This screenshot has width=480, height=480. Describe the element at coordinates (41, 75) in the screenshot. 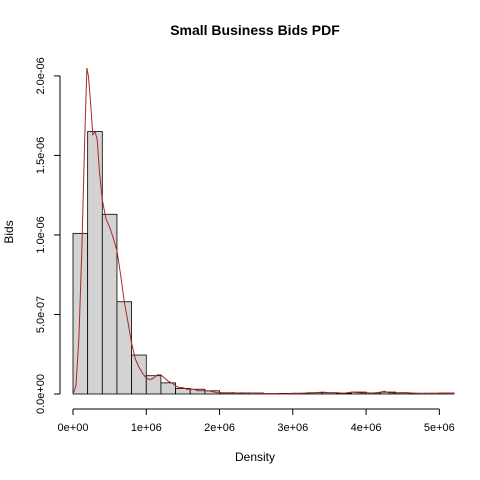

I see `y-tick-label: 2.0e-06` at that location.